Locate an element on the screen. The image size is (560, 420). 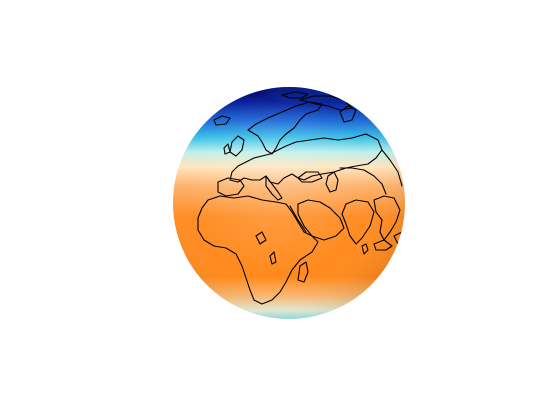
coastline-caspian-sea is located at coordinates (332, 182).